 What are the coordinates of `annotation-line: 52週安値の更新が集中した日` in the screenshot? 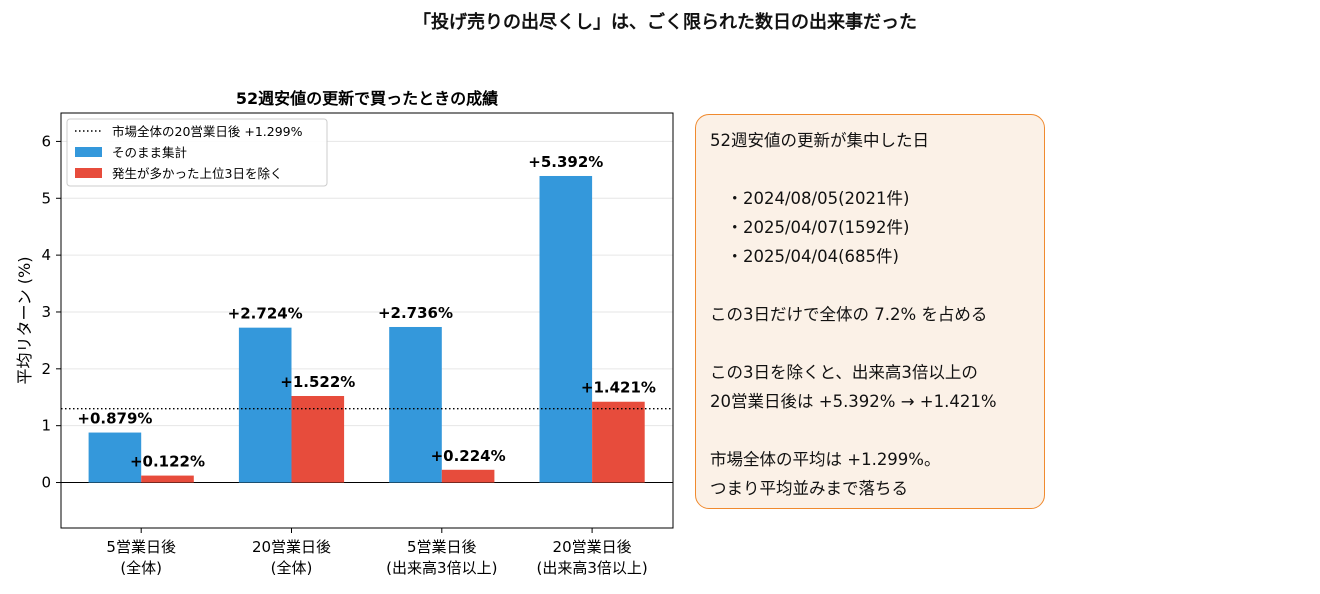 It's located at (819, 140).